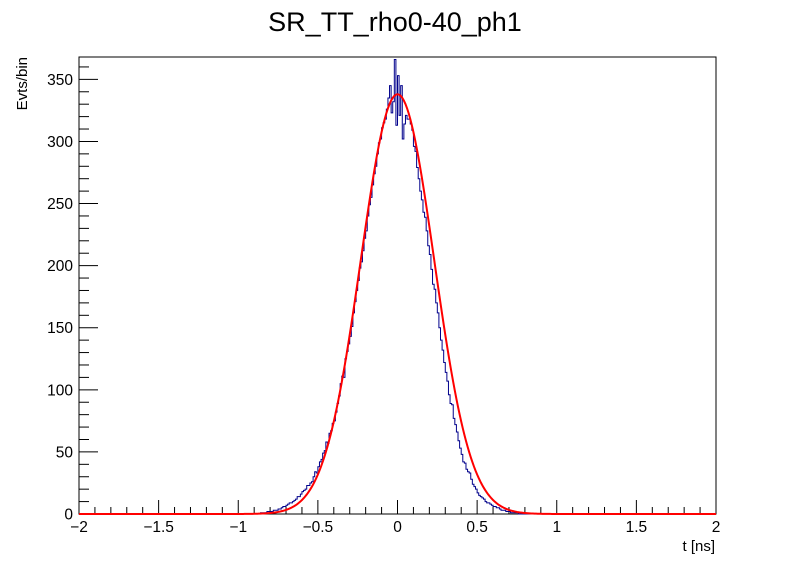 Image resolution: width=796 pixels, height=577 pixels. Describe the element at coordinates (395, 22) in the screenshot. I see `chart-title: SR_TT_rho0-40_ph1` at that location.